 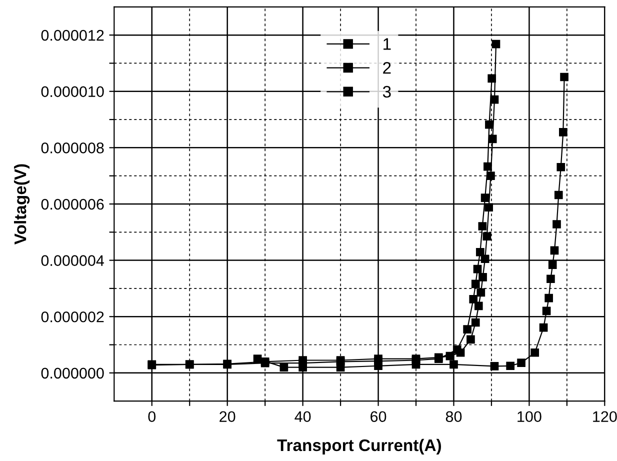 What do you see at coordinates (72, 92) in the screenshot?
I see `y-tick-label: 0.000010` at bounding box center [72, 92].